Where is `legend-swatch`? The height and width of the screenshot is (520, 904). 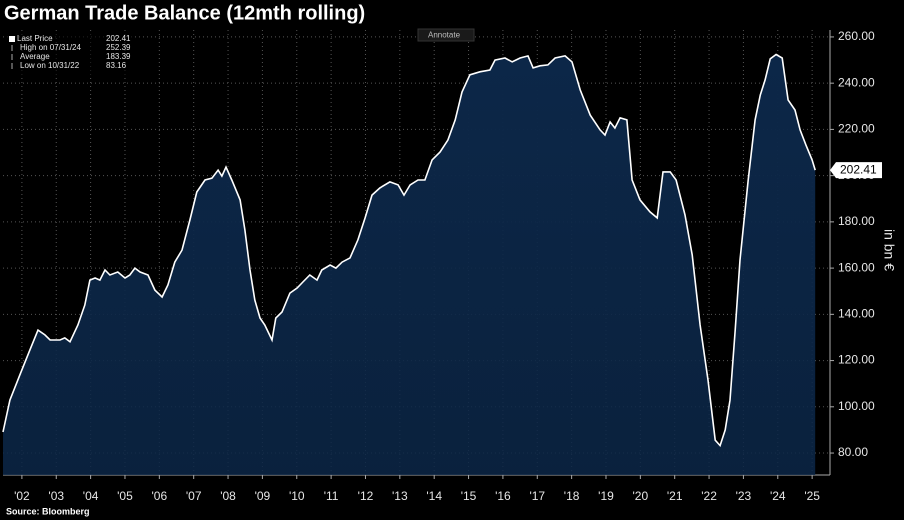
legend-swatch is located at coordinates (12, 39).